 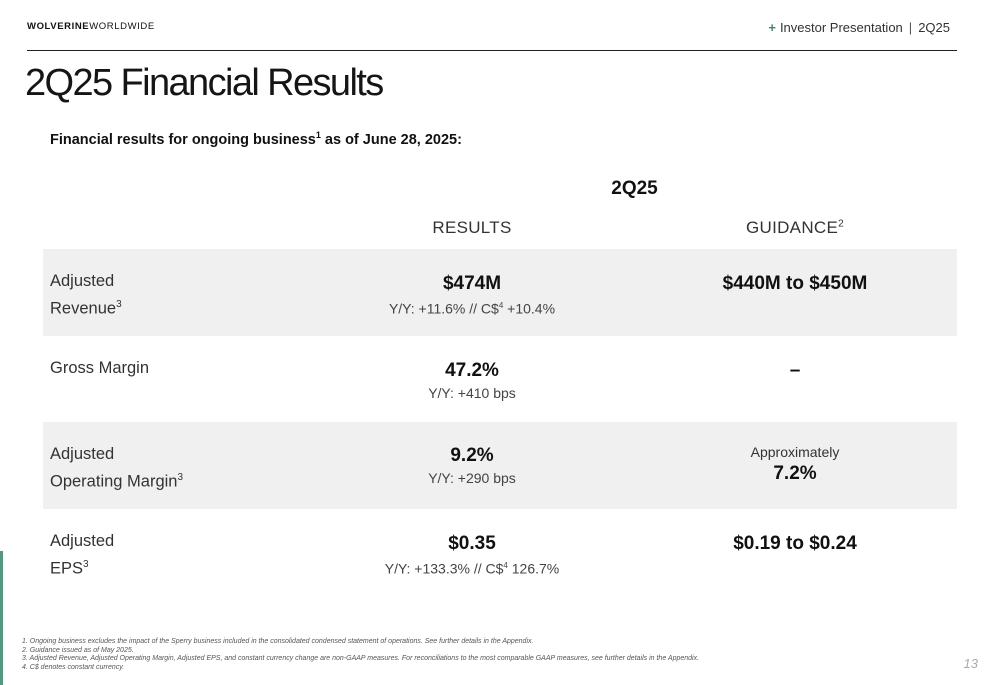 I want to click on result-change-text: Y/Y: +133.3% // C$, so click(x=444, y=568).